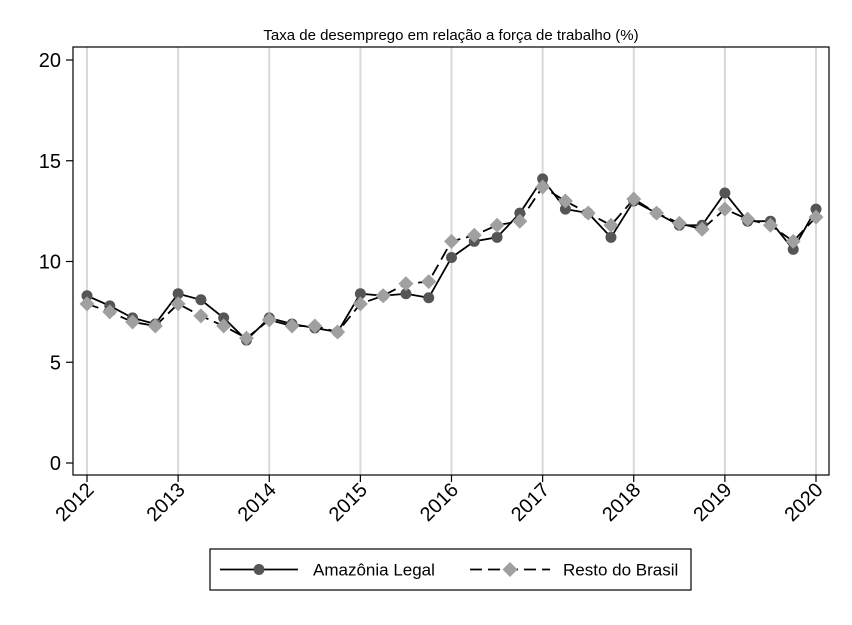  Describe the element at coordinates (712, 502) in the screenshot. I see `x-tick-label-2019: 2019` at that location.